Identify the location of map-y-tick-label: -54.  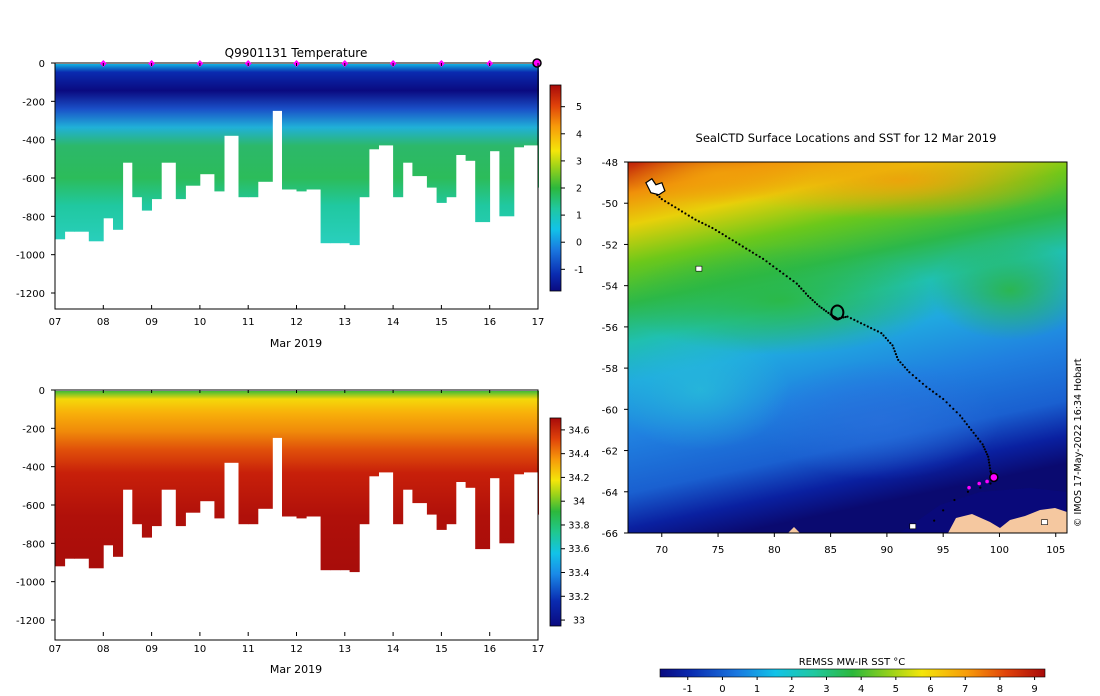
(610, 287).